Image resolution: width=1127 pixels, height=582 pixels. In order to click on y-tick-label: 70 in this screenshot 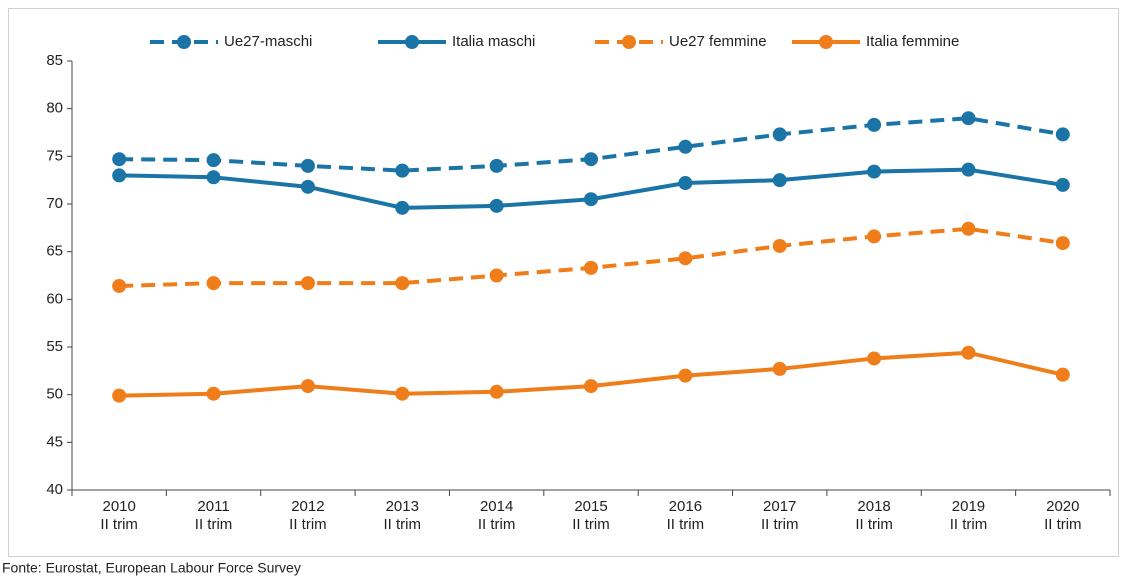, I will do `click(54, 203)`.